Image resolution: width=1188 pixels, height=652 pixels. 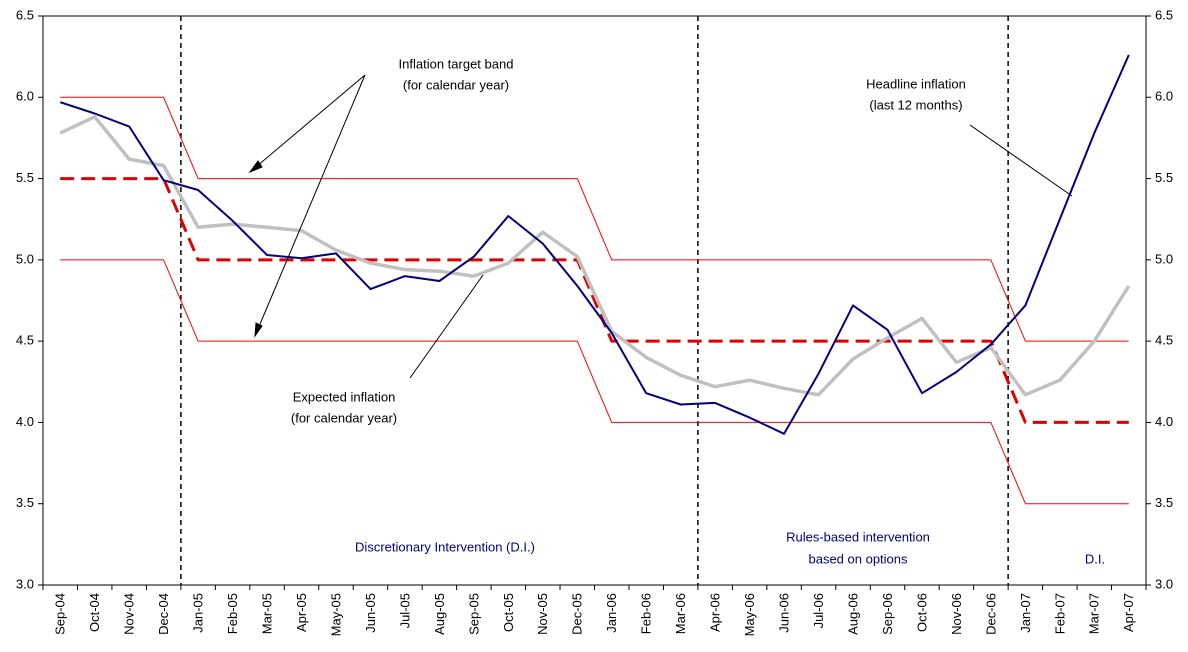 I want to click on y2-tick-label: 6.0, so click(x=1164, y=96).